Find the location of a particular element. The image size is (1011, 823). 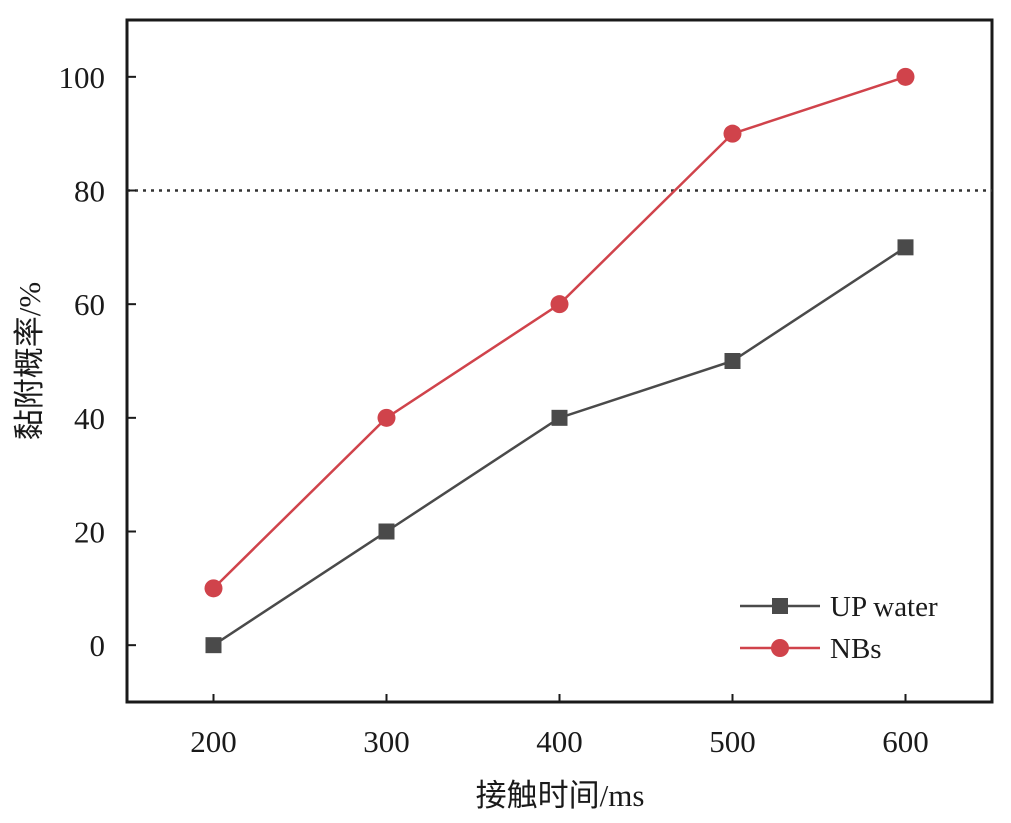

legend: UP water NBs is located at coordinates (839, 628).